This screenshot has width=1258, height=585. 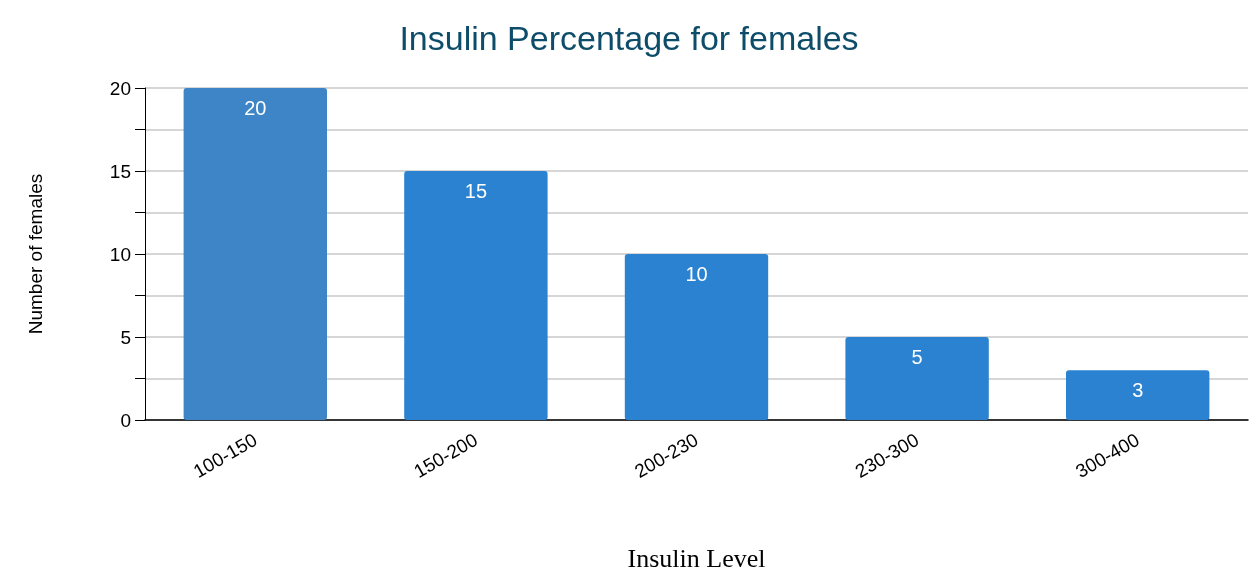 I want to click on y-tick-label: 5, so click(x=125, y=337).